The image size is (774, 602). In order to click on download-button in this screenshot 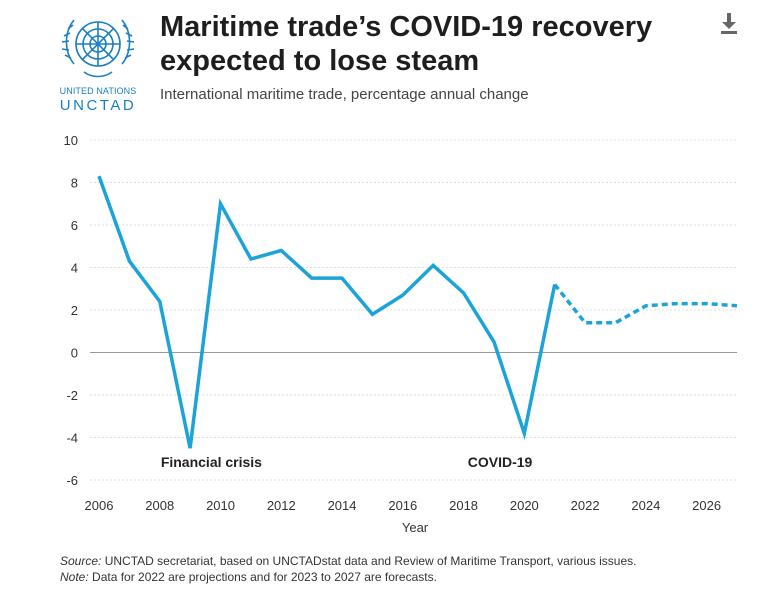, I will do `click(729, 23)`.